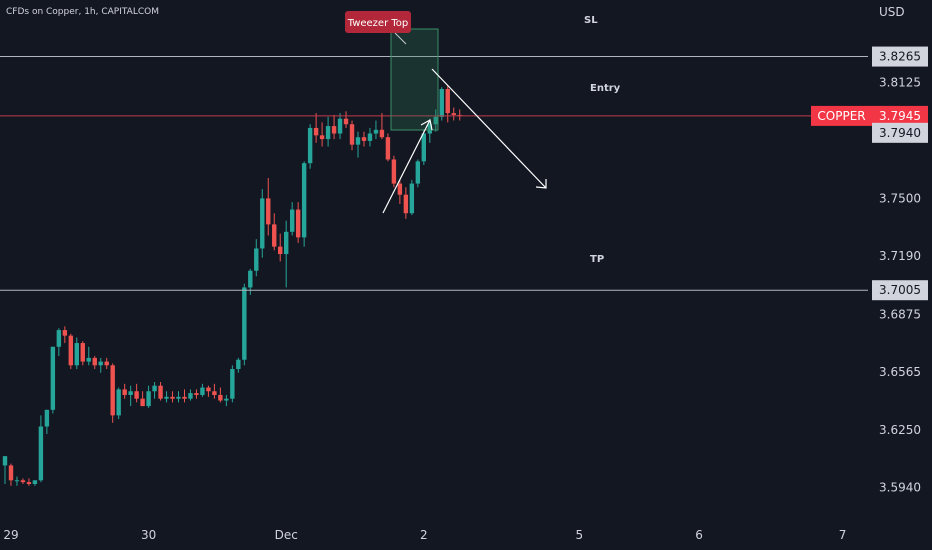 This screenshot has height=550, width=932. Describe the element at coordinates (900, 372) in the screenshot. I see `y-tick-label: 3.6565` at that location.